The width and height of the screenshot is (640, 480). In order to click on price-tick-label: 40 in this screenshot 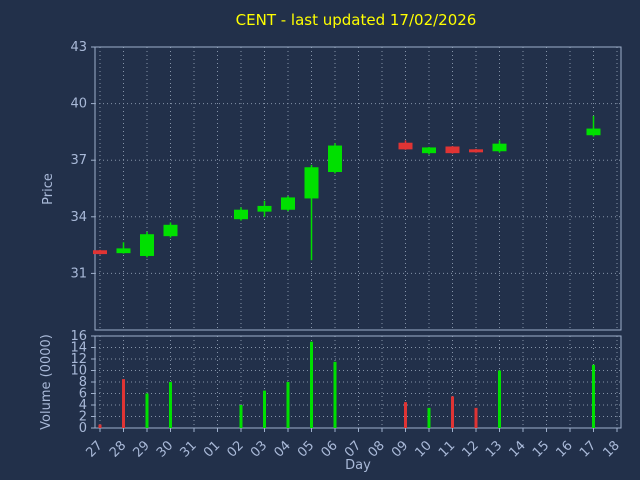, I will do `click(78, 104)`.